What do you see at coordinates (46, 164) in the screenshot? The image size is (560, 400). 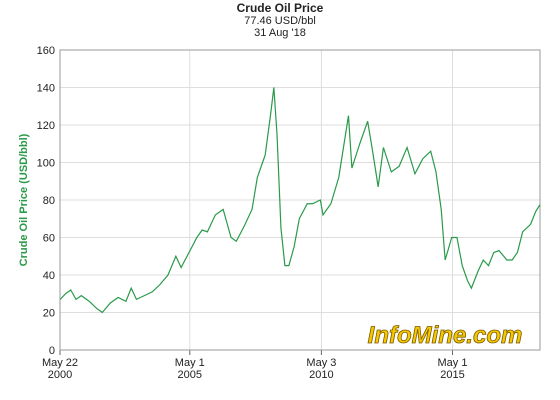 I see `y-tick-label: 100` at bounding box center [46, 164].